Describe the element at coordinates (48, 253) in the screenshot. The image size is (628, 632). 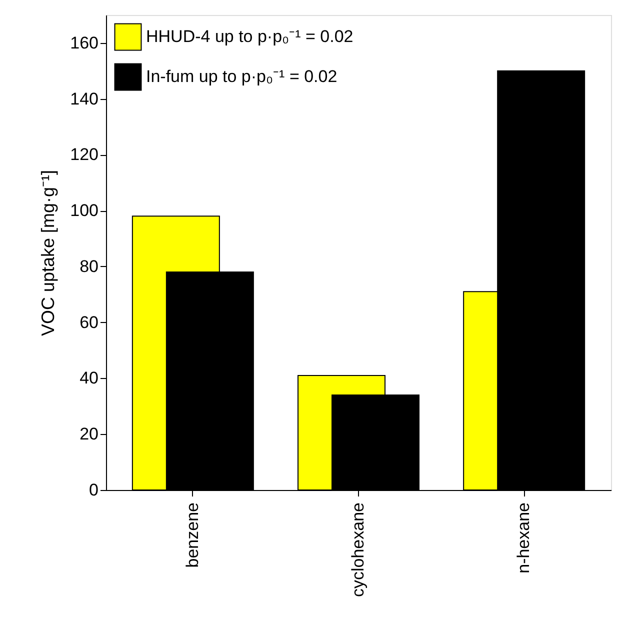
I see `y-axis-title: VOC uptake [mg·g⁻¹]` at that location.